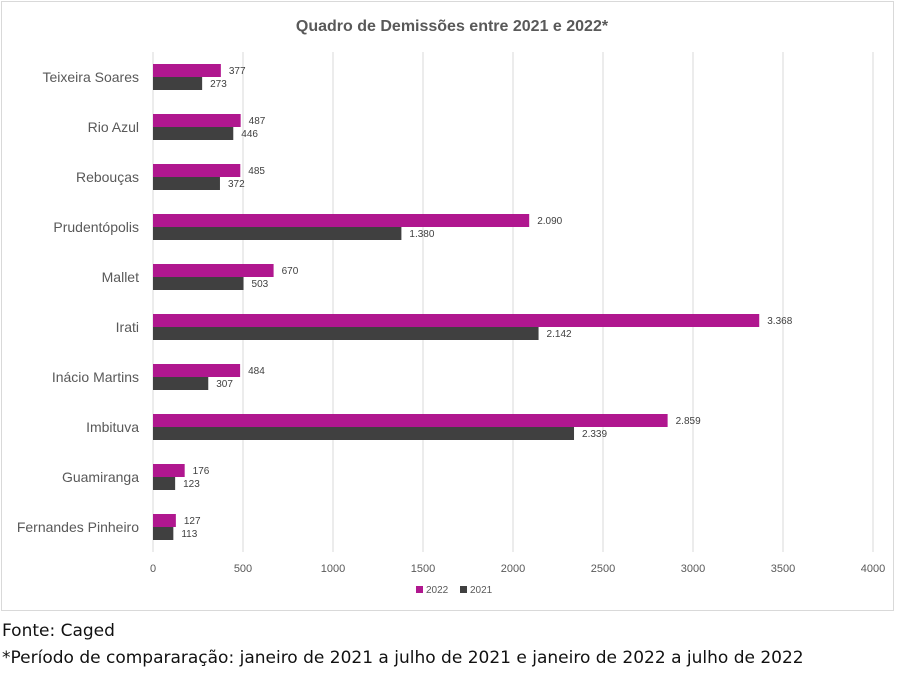  Describe the element at coordinates (249, 134) in the screenshot. I see `data-label: 446` at that location.